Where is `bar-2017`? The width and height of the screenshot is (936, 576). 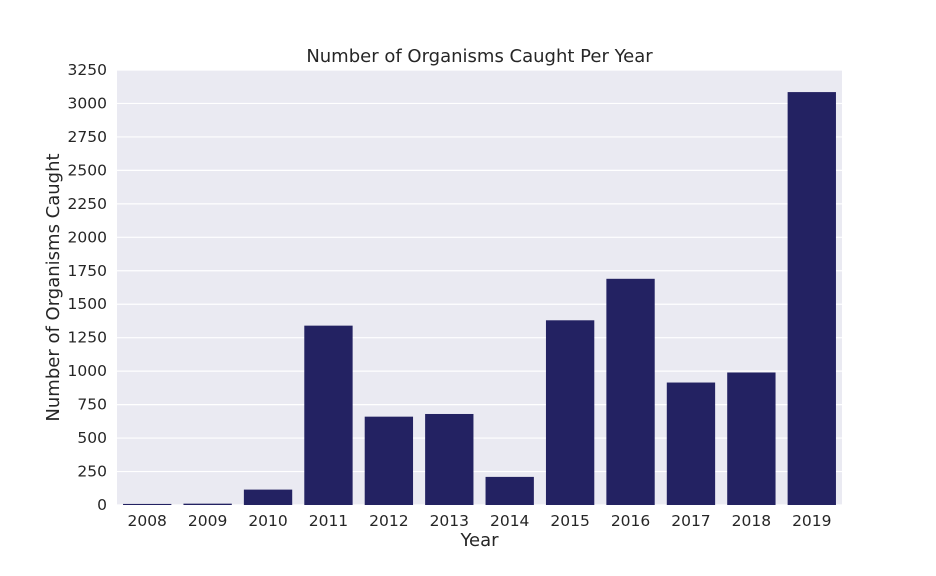 bar-2017 is located at coordinates (691, 443).